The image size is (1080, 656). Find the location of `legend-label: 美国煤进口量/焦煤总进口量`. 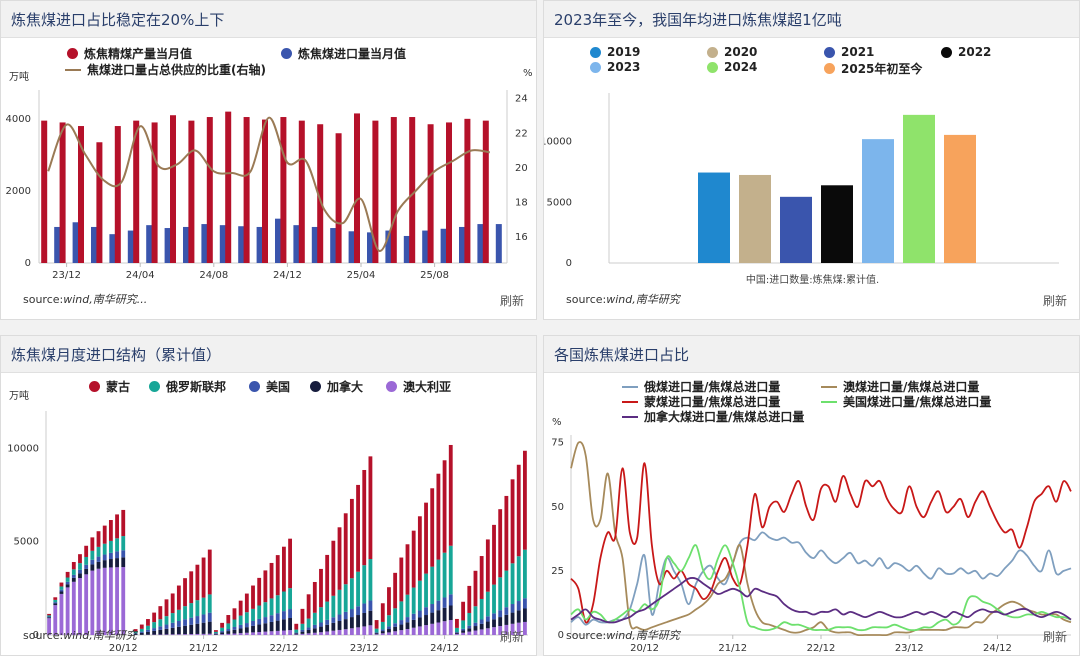

legend-label: 美国煤进口量/焦煤总进口量 is located at coordinates (917, 402).